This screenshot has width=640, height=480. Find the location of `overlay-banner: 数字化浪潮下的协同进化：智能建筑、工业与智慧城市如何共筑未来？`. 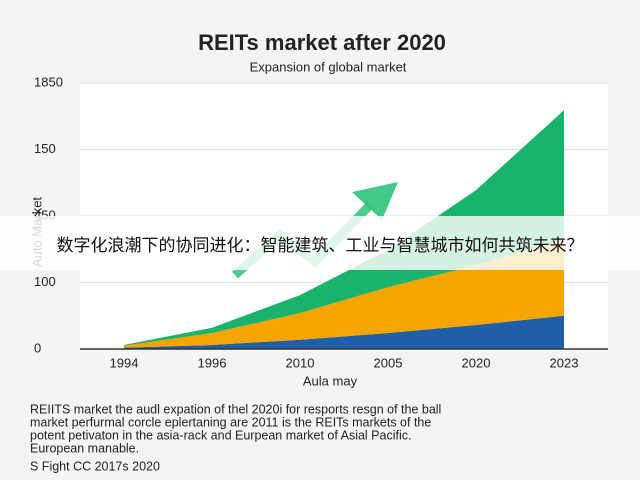

overlay-banner: 数字化浪潮下的协同进化：智能建筑、工业与智慧城市如何共筑未来？ is located at coordinates (320, 243).